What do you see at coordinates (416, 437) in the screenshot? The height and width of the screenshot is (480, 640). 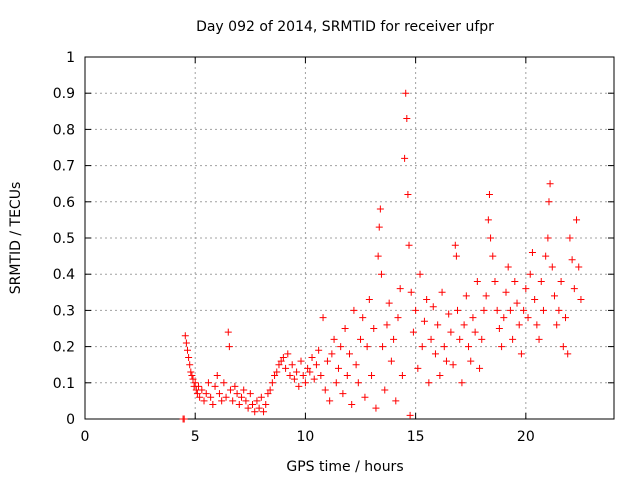 I see `x-tick-label: 15` at bounding box center [416, 437].